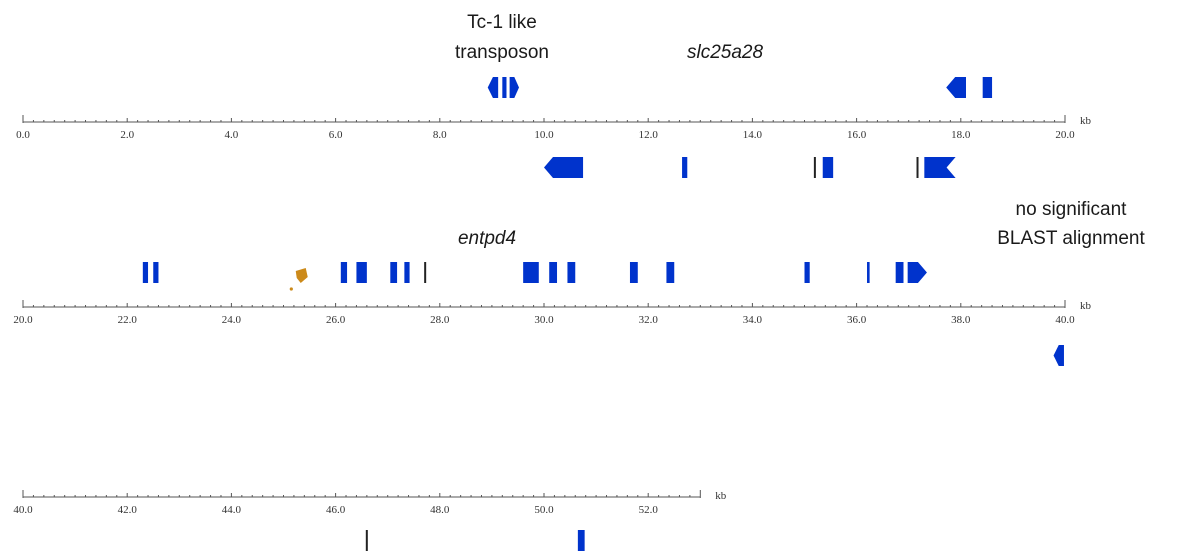 This screenshot has height=556, width=1184. What do you see at coordinates (857, 320) in the screenshot?
I see `axis-tick-label: 36.0` at bounding box center [857, 320].